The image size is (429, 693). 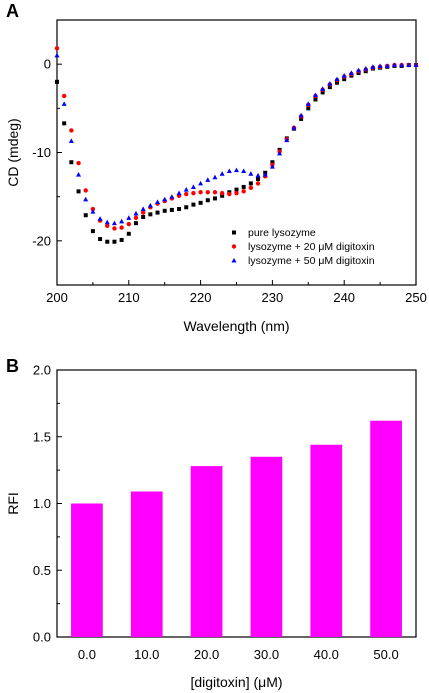 What do you see at coordinates (326, 654) in the screenshot?
I see `panel-b-x-tick-label: 40.0` at bounding box center [326, 654].